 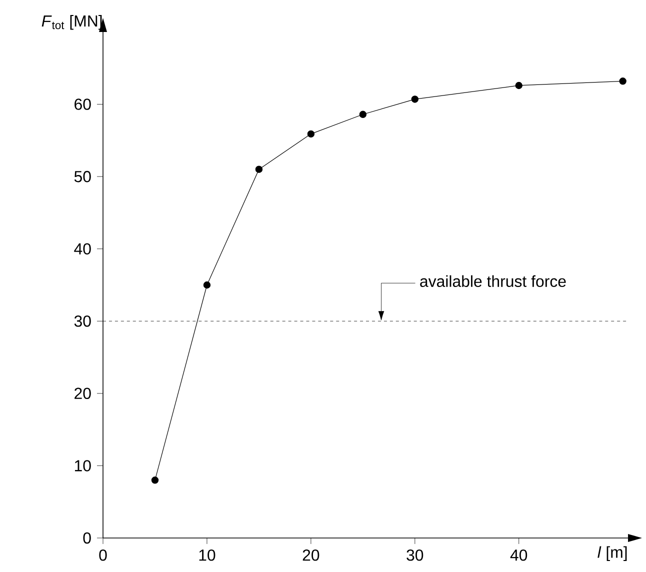 I want to click on x-axis-title: l [m], so click(x=612, y=554).